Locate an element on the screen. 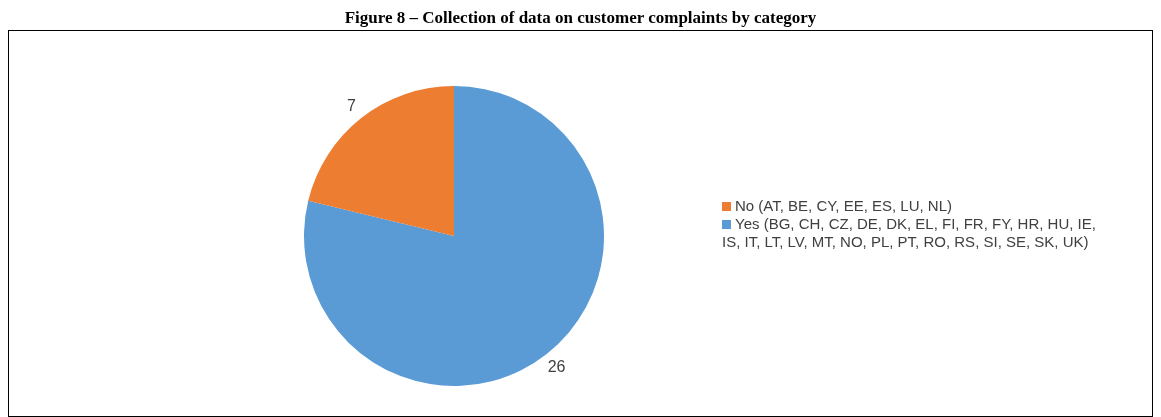 The width and height of the screenshot is (1161, 417). pie-slice is located at coordinates (381, 161).